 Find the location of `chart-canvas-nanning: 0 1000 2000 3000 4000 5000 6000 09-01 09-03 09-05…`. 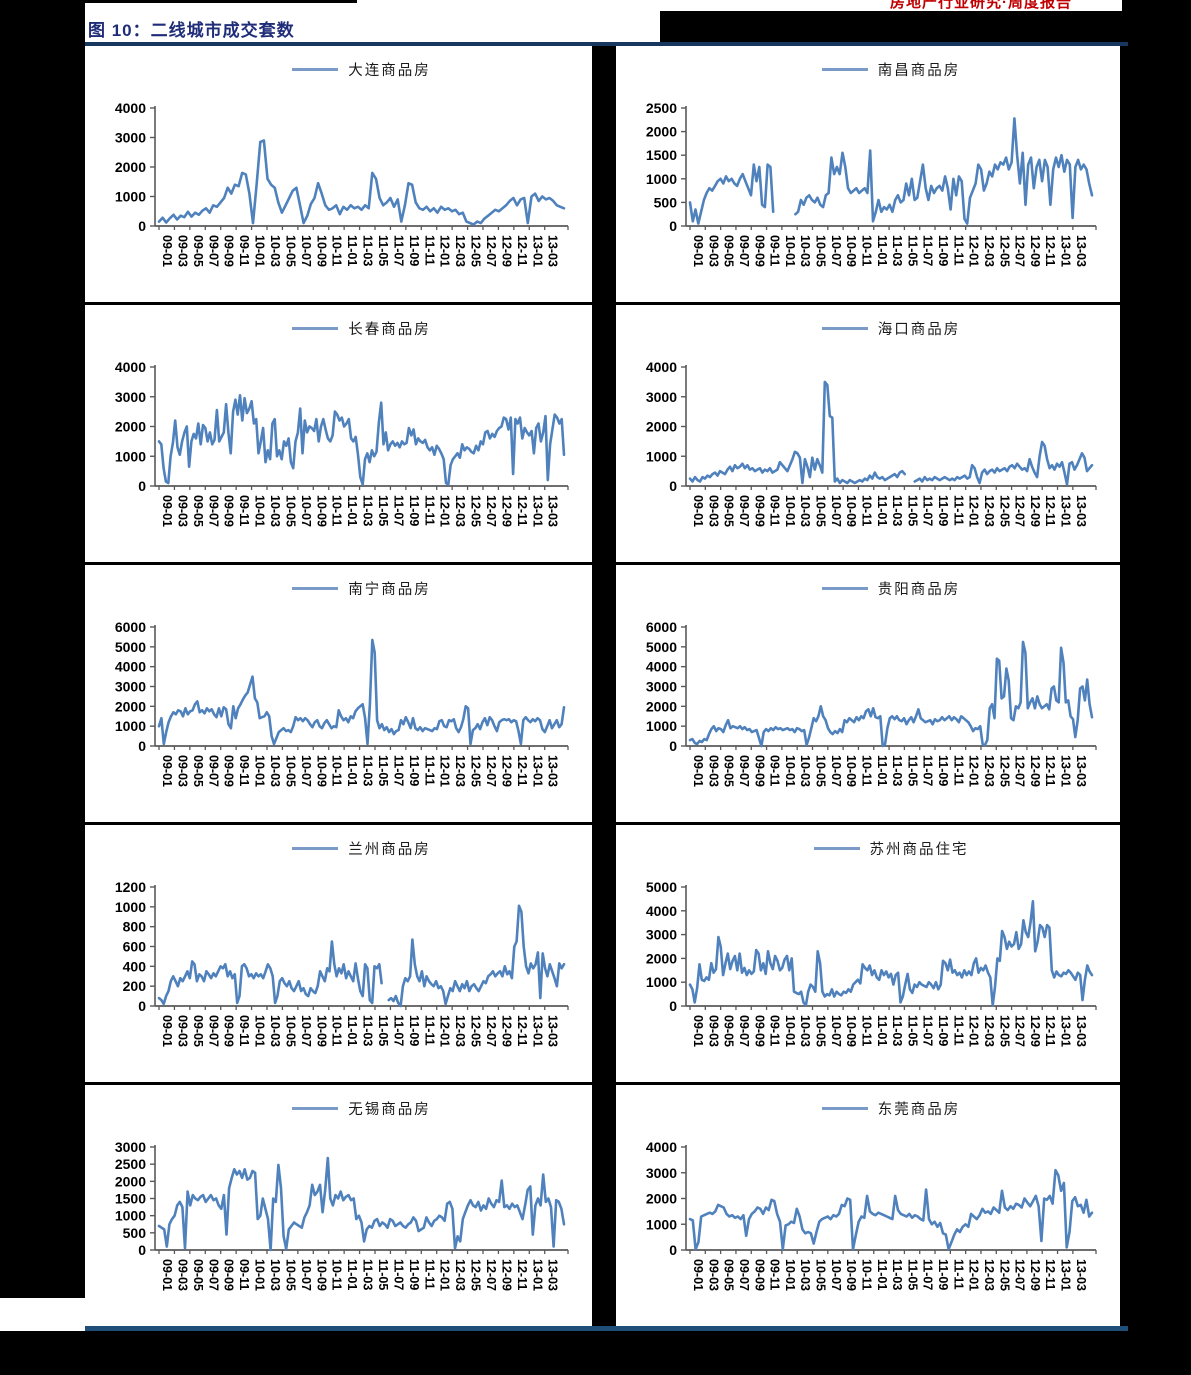

chart-canvas-nanning: 0 1000 2000 3000 4000 5000 6000 09-01 09-03 09-05… is located at coordinates (342, 703).